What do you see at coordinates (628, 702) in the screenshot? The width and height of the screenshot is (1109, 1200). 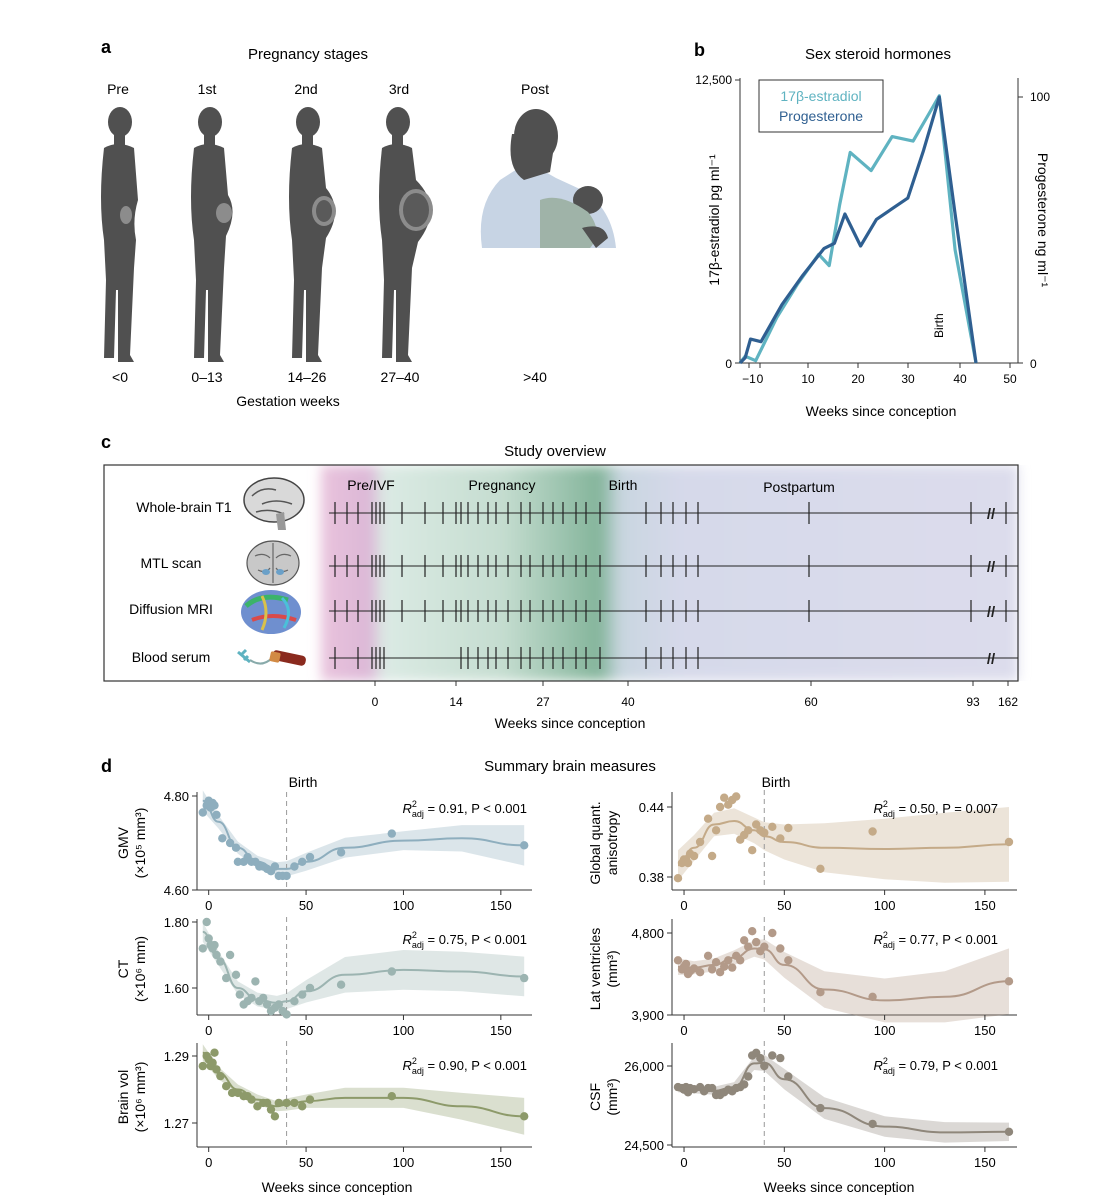 I see `c-xtick-40: 40` at bounding box center [628, 702].